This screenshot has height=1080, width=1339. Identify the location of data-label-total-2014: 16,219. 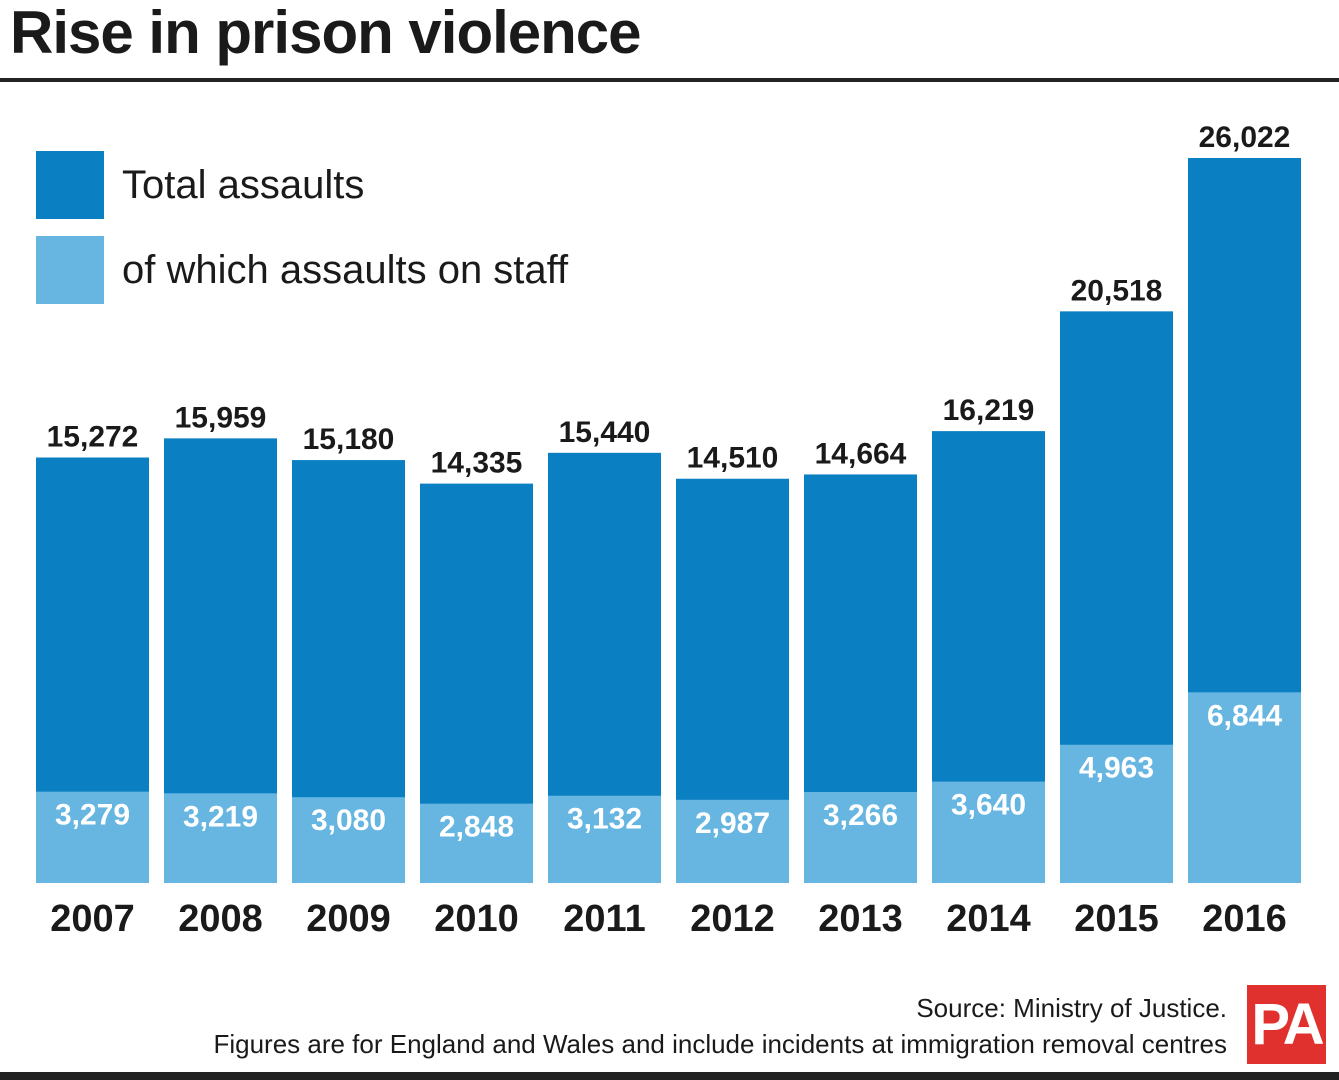
(989, 410).